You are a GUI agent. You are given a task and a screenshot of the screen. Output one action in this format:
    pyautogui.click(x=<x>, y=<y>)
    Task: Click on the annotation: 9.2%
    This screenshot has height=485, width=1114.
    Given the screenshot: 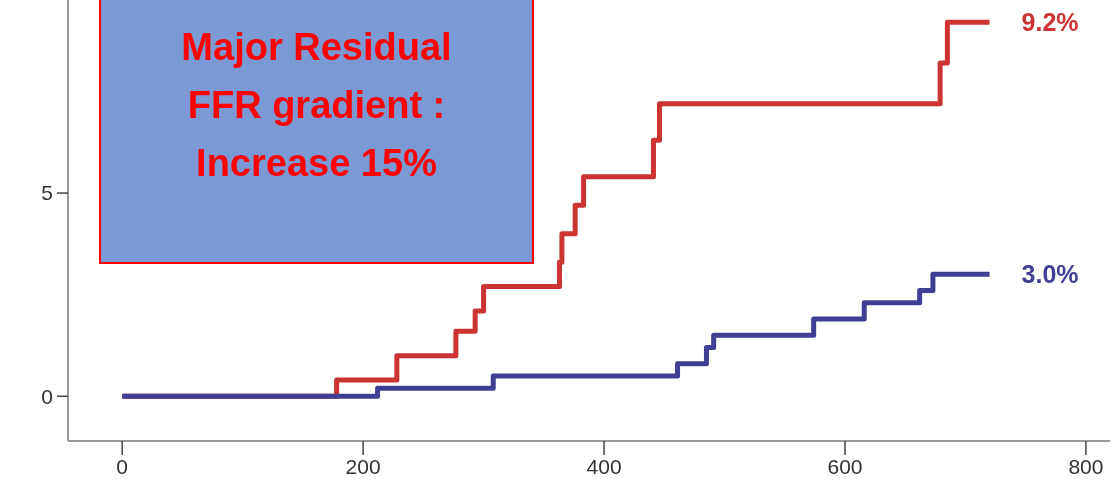 What is the action you would take?
    pyautogui.click(x=1050, y=22)
    